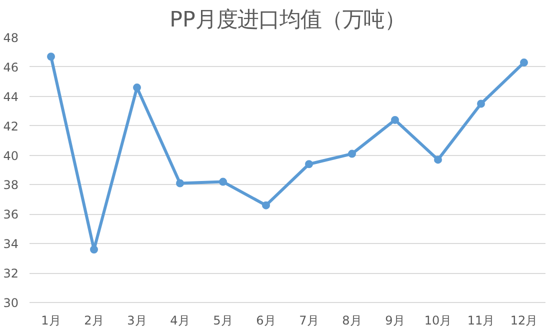 The height and width of the screenshot is (330, 550). What do you see at coordinates (395, 321) in the screenshot?
I see `x-tick-label: 9月` at bounding box center [395, 321].